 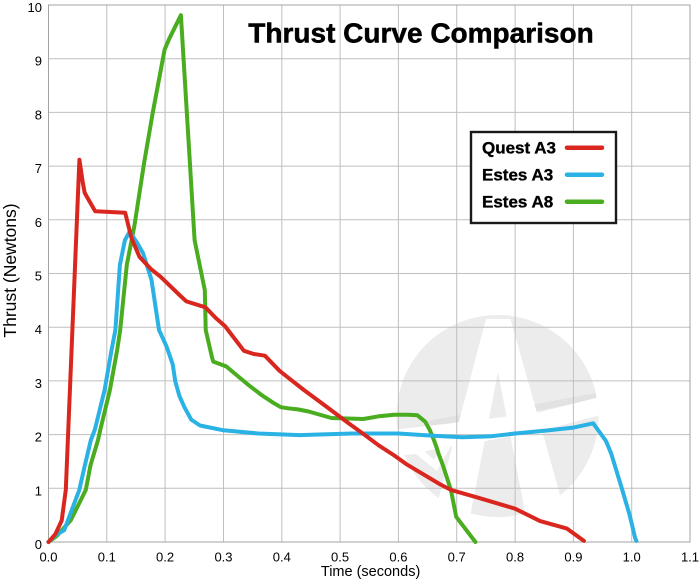 What do you see at coordinates (10, 270) in the screenshot?
I see `svg-text: Thrust (Newtons)` at bounding box center [10, 270].